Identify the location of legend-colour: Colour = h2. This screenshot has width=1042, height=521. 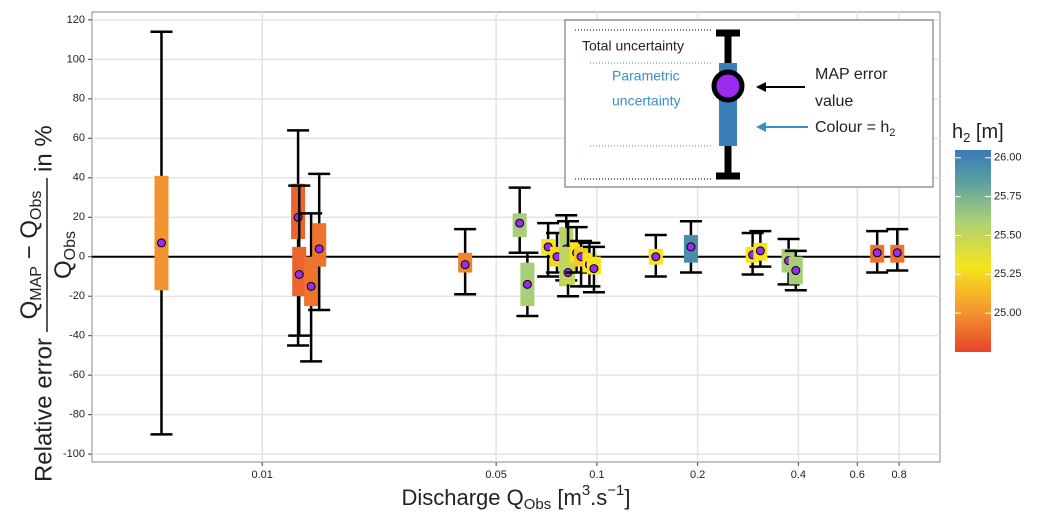
(855, 129).